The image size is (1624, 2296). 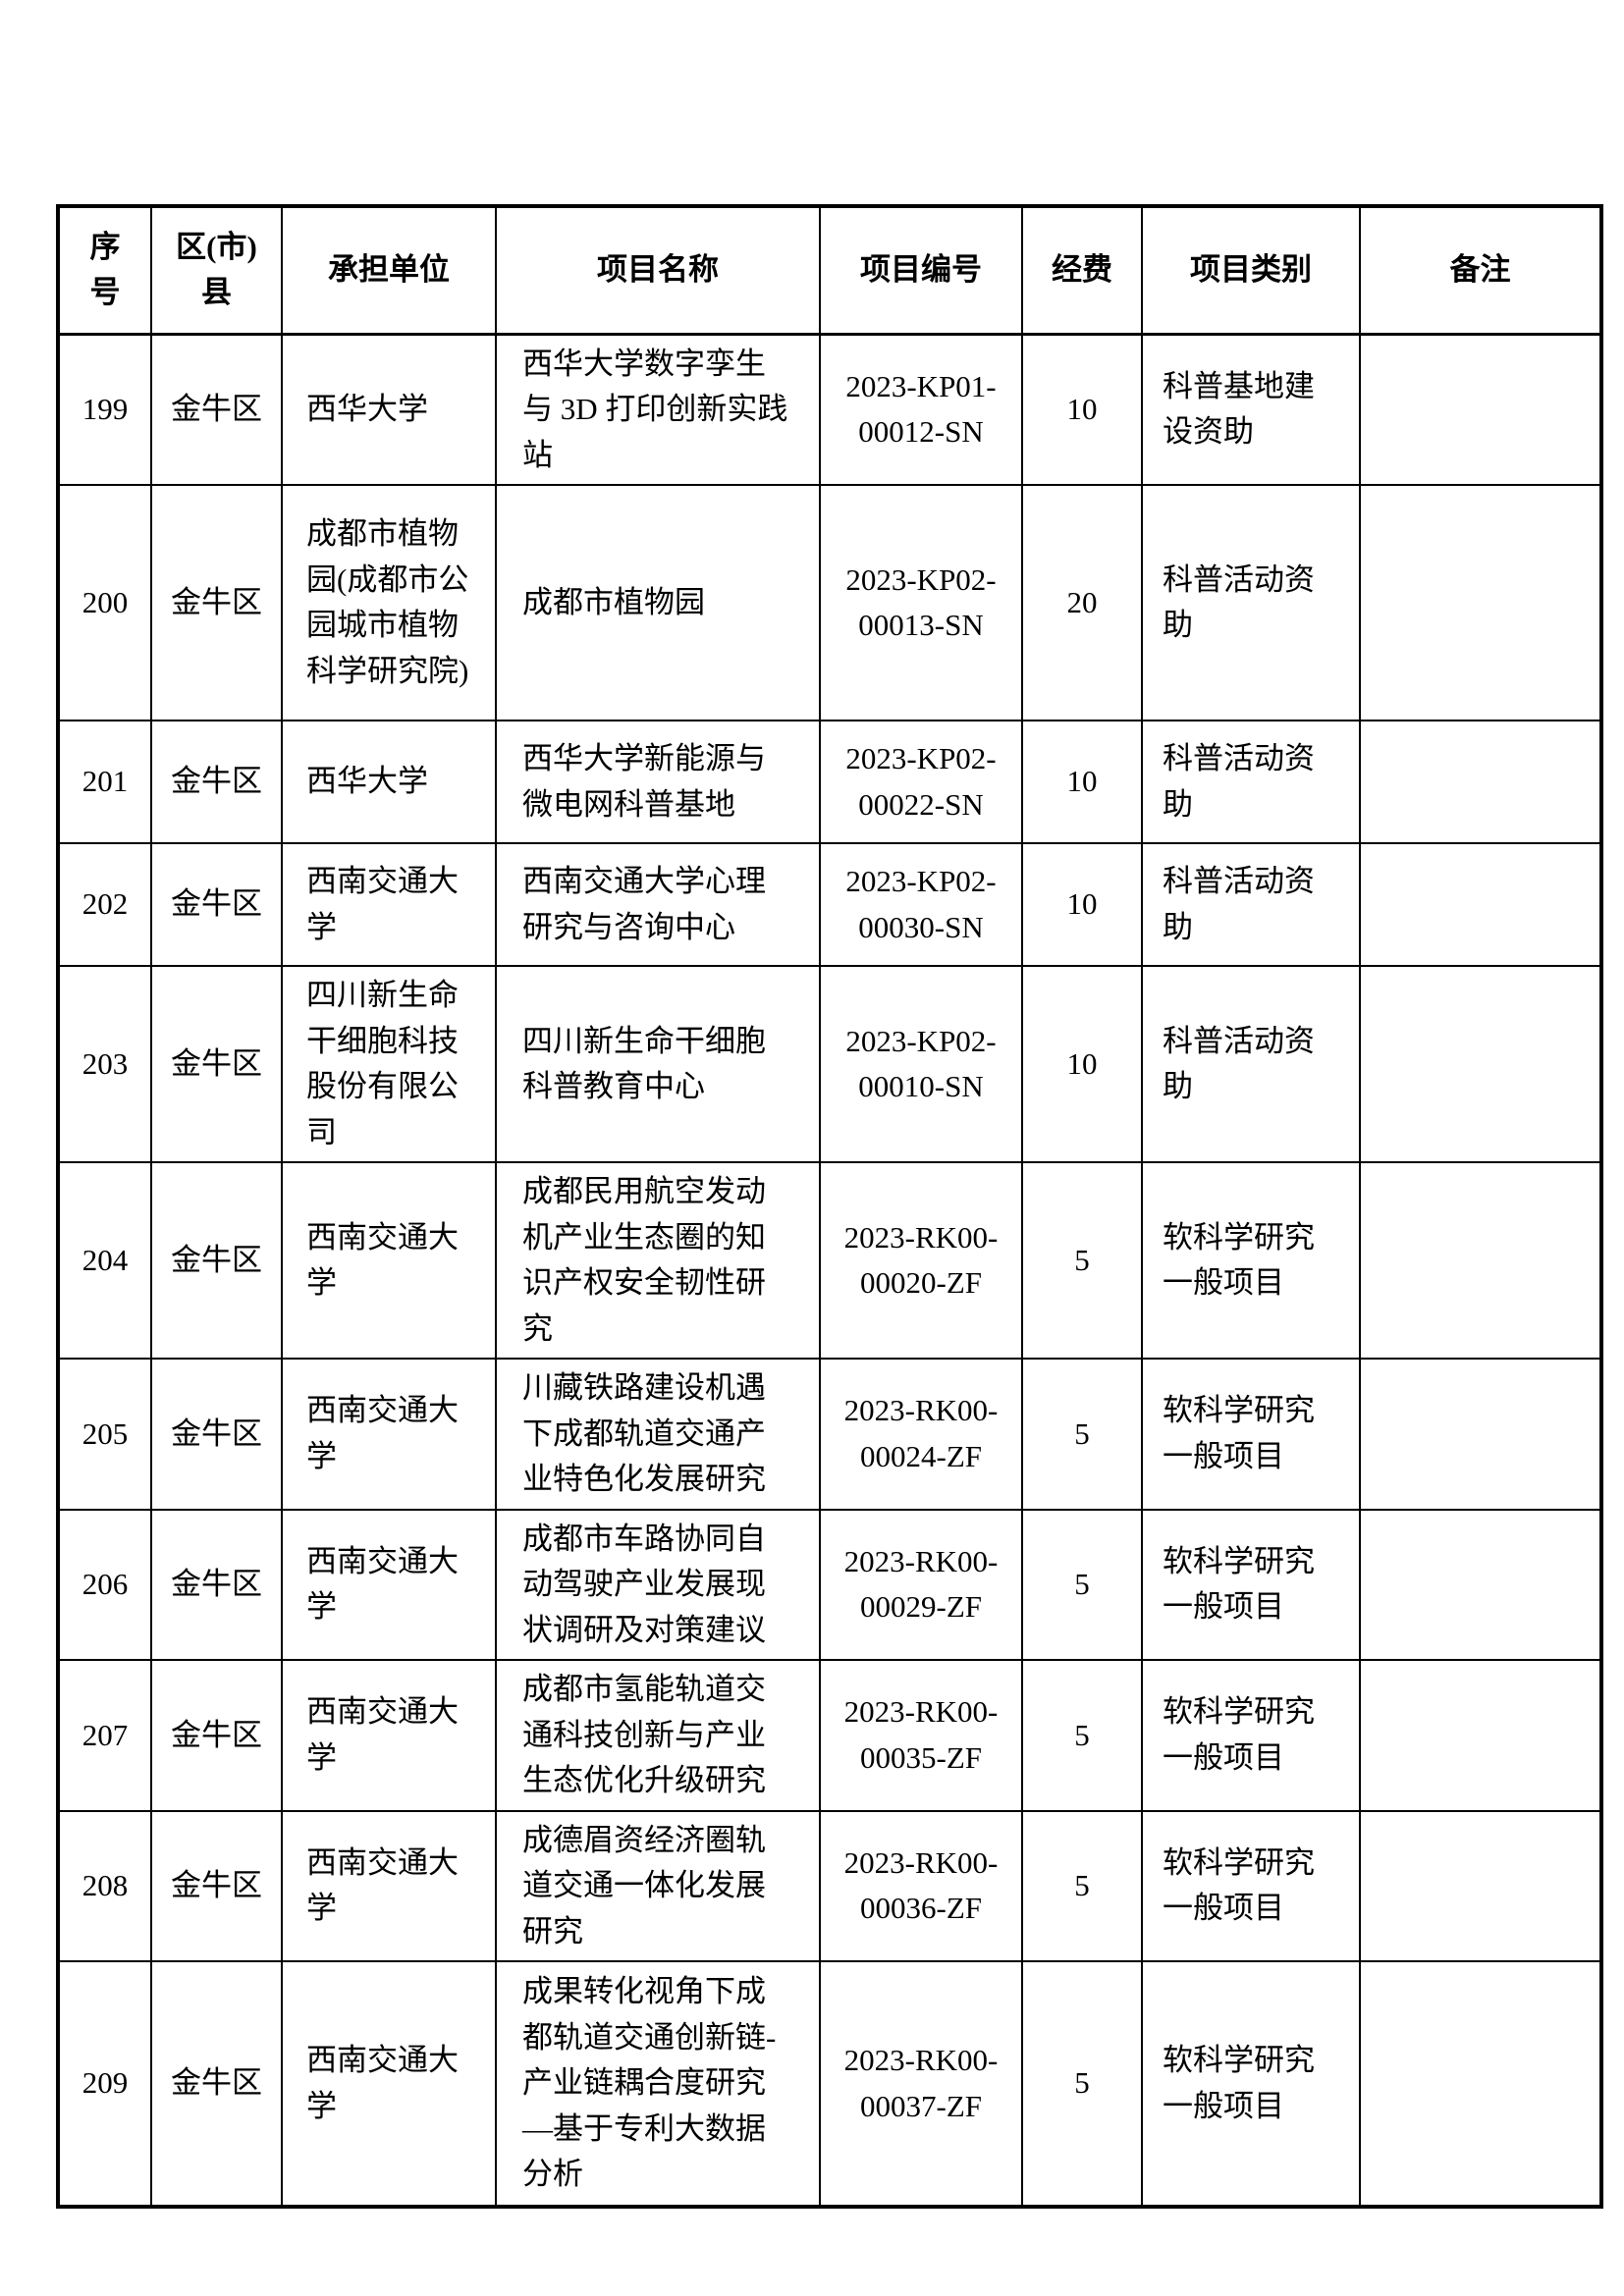 I want to click on cell-project-name: 成都市氢能轨道交通科技创新与产业生态优化升级研究, so click(x=658, y=1735).